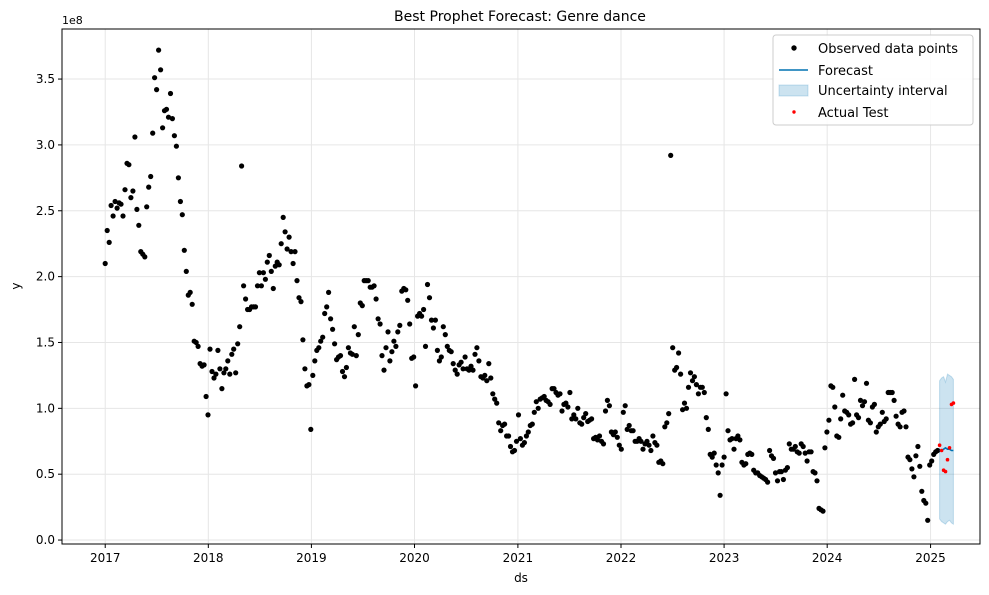 This screenshot has height=595, width=989. What do you see at coordinates (45, 211) in the screenshot?
I see `y-tick-label: 2.5` at bounding box center [45, 211].